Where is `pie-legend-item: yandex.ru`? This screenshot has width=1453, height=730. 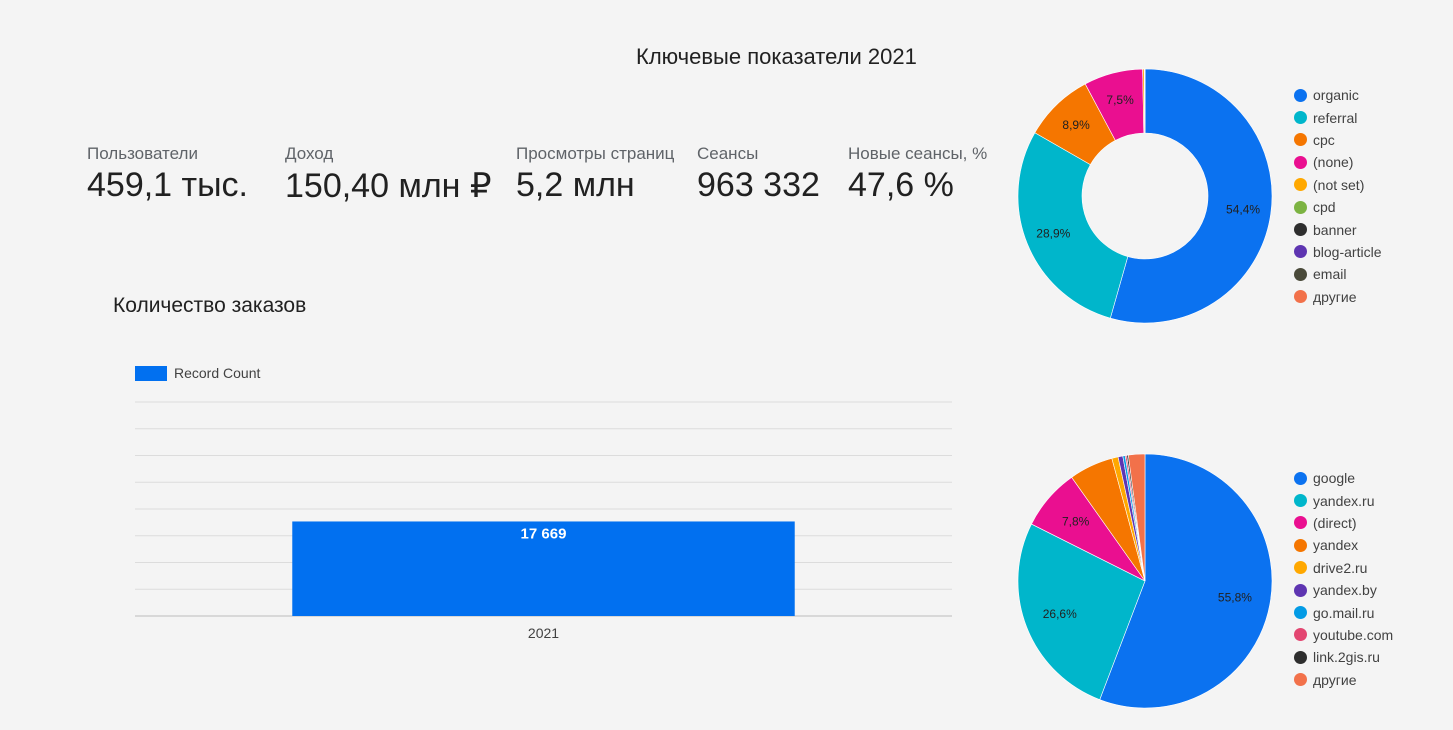 pie-legend-item: yandex.ru is located at coordinates (1343, 500).